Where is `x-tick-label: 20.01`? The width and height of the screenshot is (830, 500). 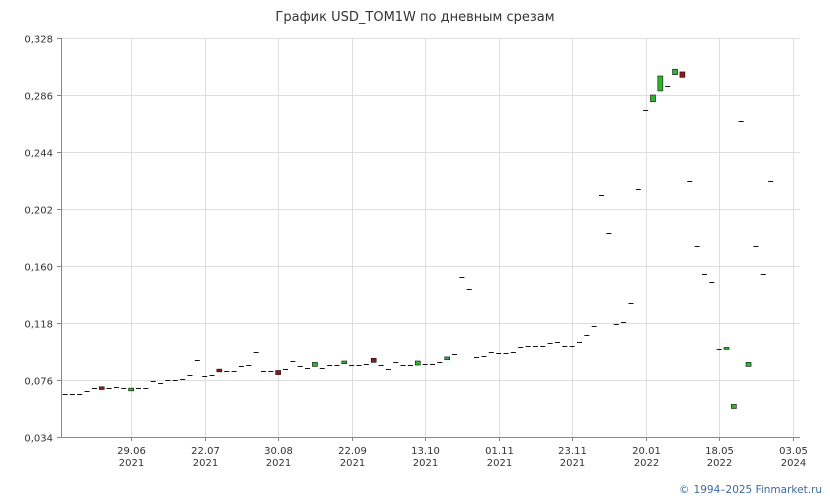
x-tick-label: 20.01 is located at coordinates (646, 451).